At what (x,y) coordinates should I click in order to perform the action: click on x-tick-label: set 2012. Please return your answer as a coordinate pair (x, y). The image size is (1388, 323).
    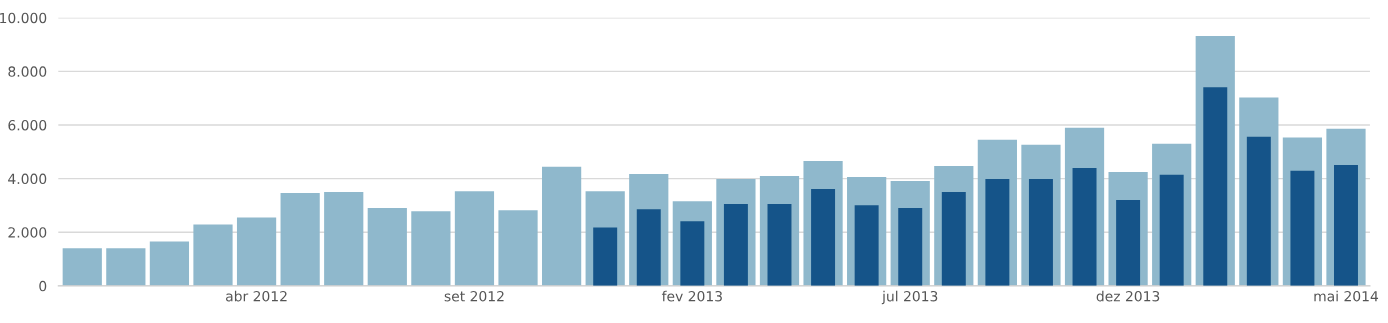
    Looking at the image, I should click on (474, 296).